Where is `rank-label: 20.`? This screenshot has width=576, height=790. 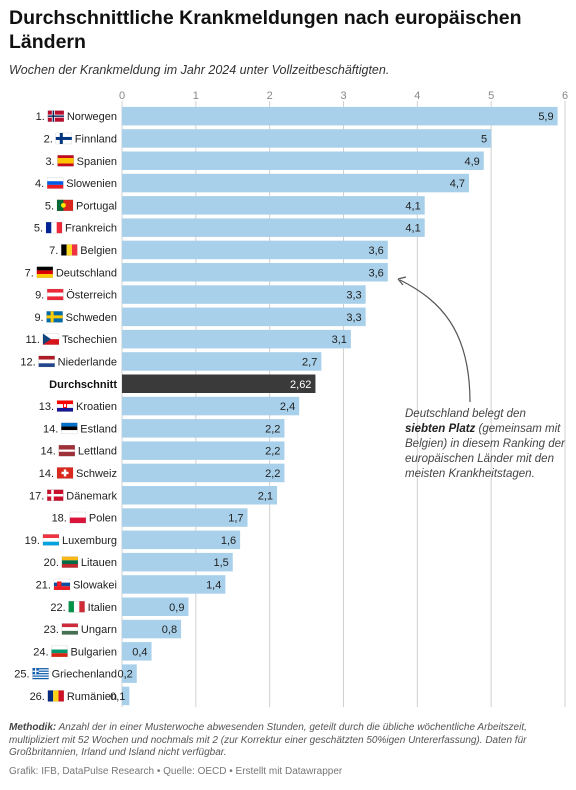
rank-label: 20. is located at coordinates (51, 563).